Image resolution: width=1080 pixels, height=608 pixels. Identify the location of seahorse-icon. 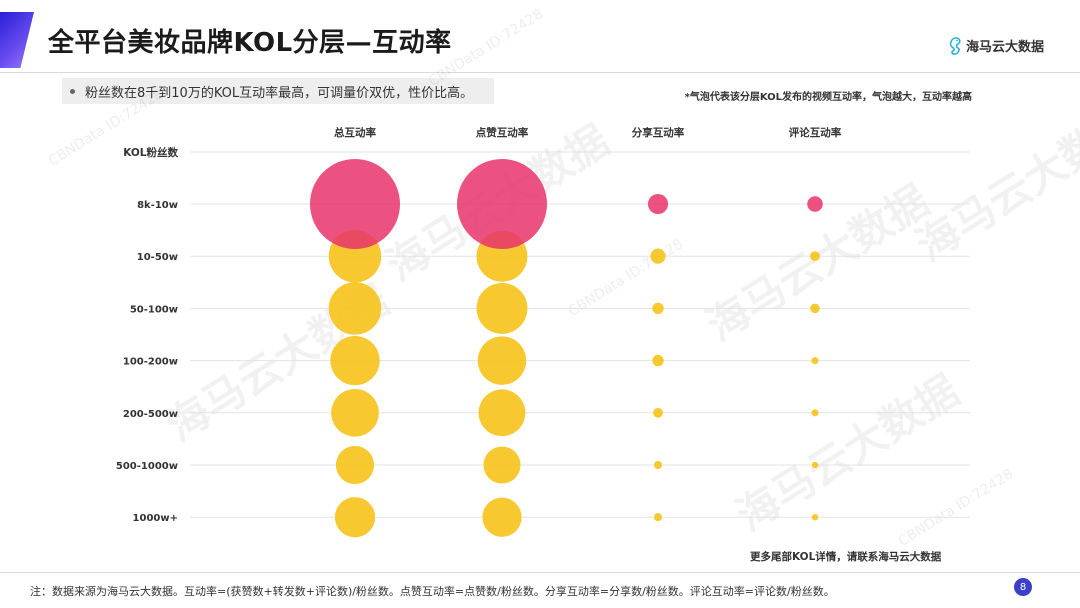
(955, 45).